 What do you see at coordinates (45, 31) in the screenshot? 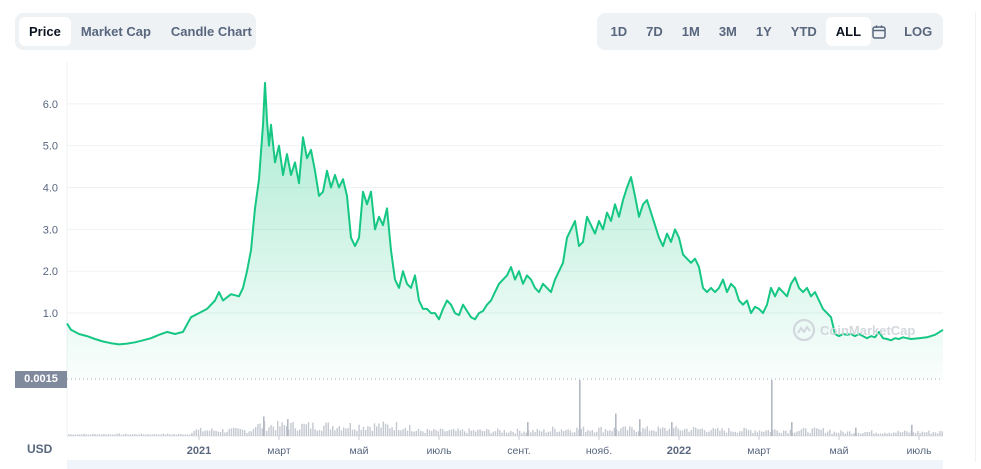
I see `tab-price: Price` at bounding box center [45, 31].